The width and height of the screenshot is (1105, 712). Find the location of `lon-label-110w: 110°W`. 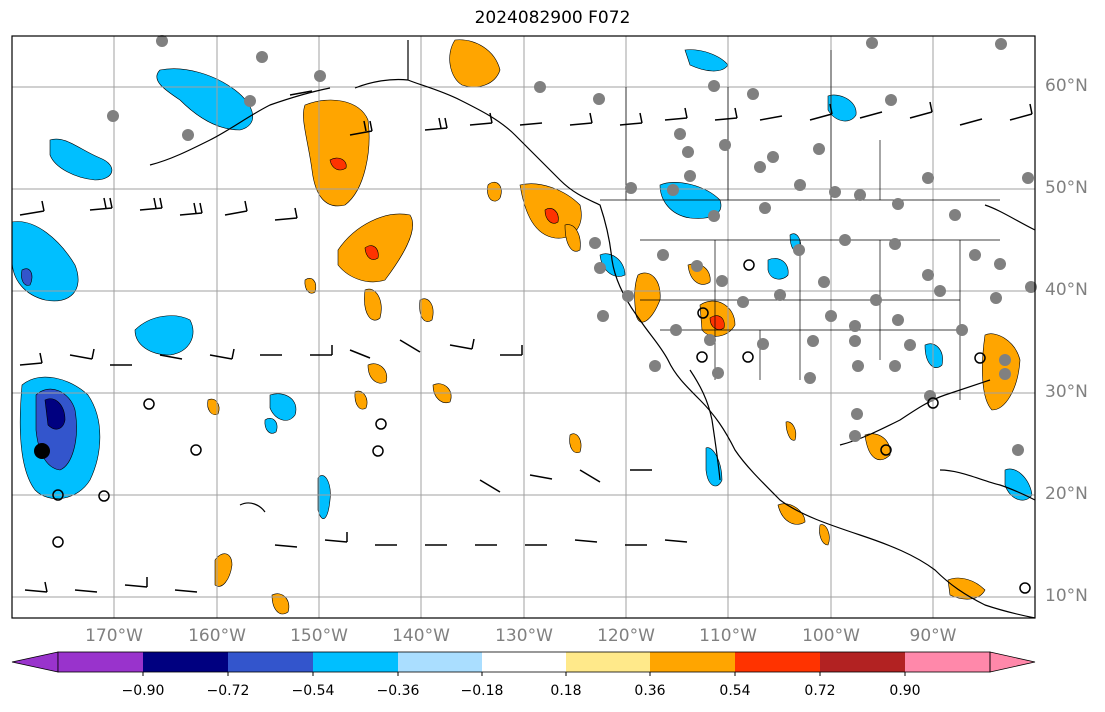

lon-label-110w: 110°W is located at coordinates (728, 636).